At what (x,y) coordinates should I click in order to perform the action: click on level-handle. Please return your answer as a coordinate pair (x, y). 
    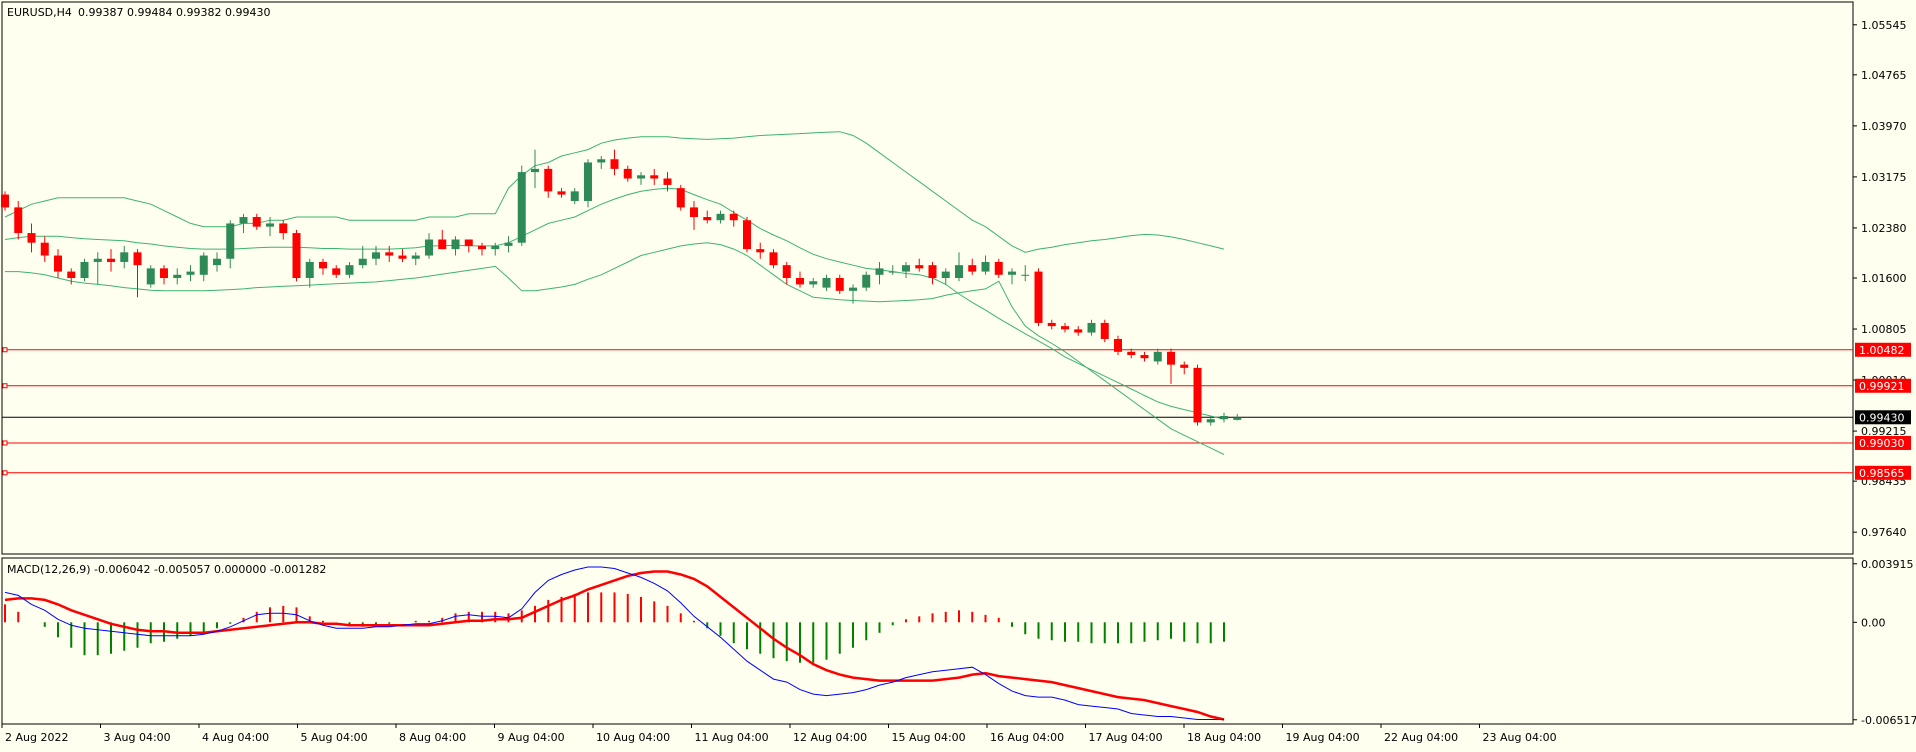
    Looking at the image, I should click on (5, 386).